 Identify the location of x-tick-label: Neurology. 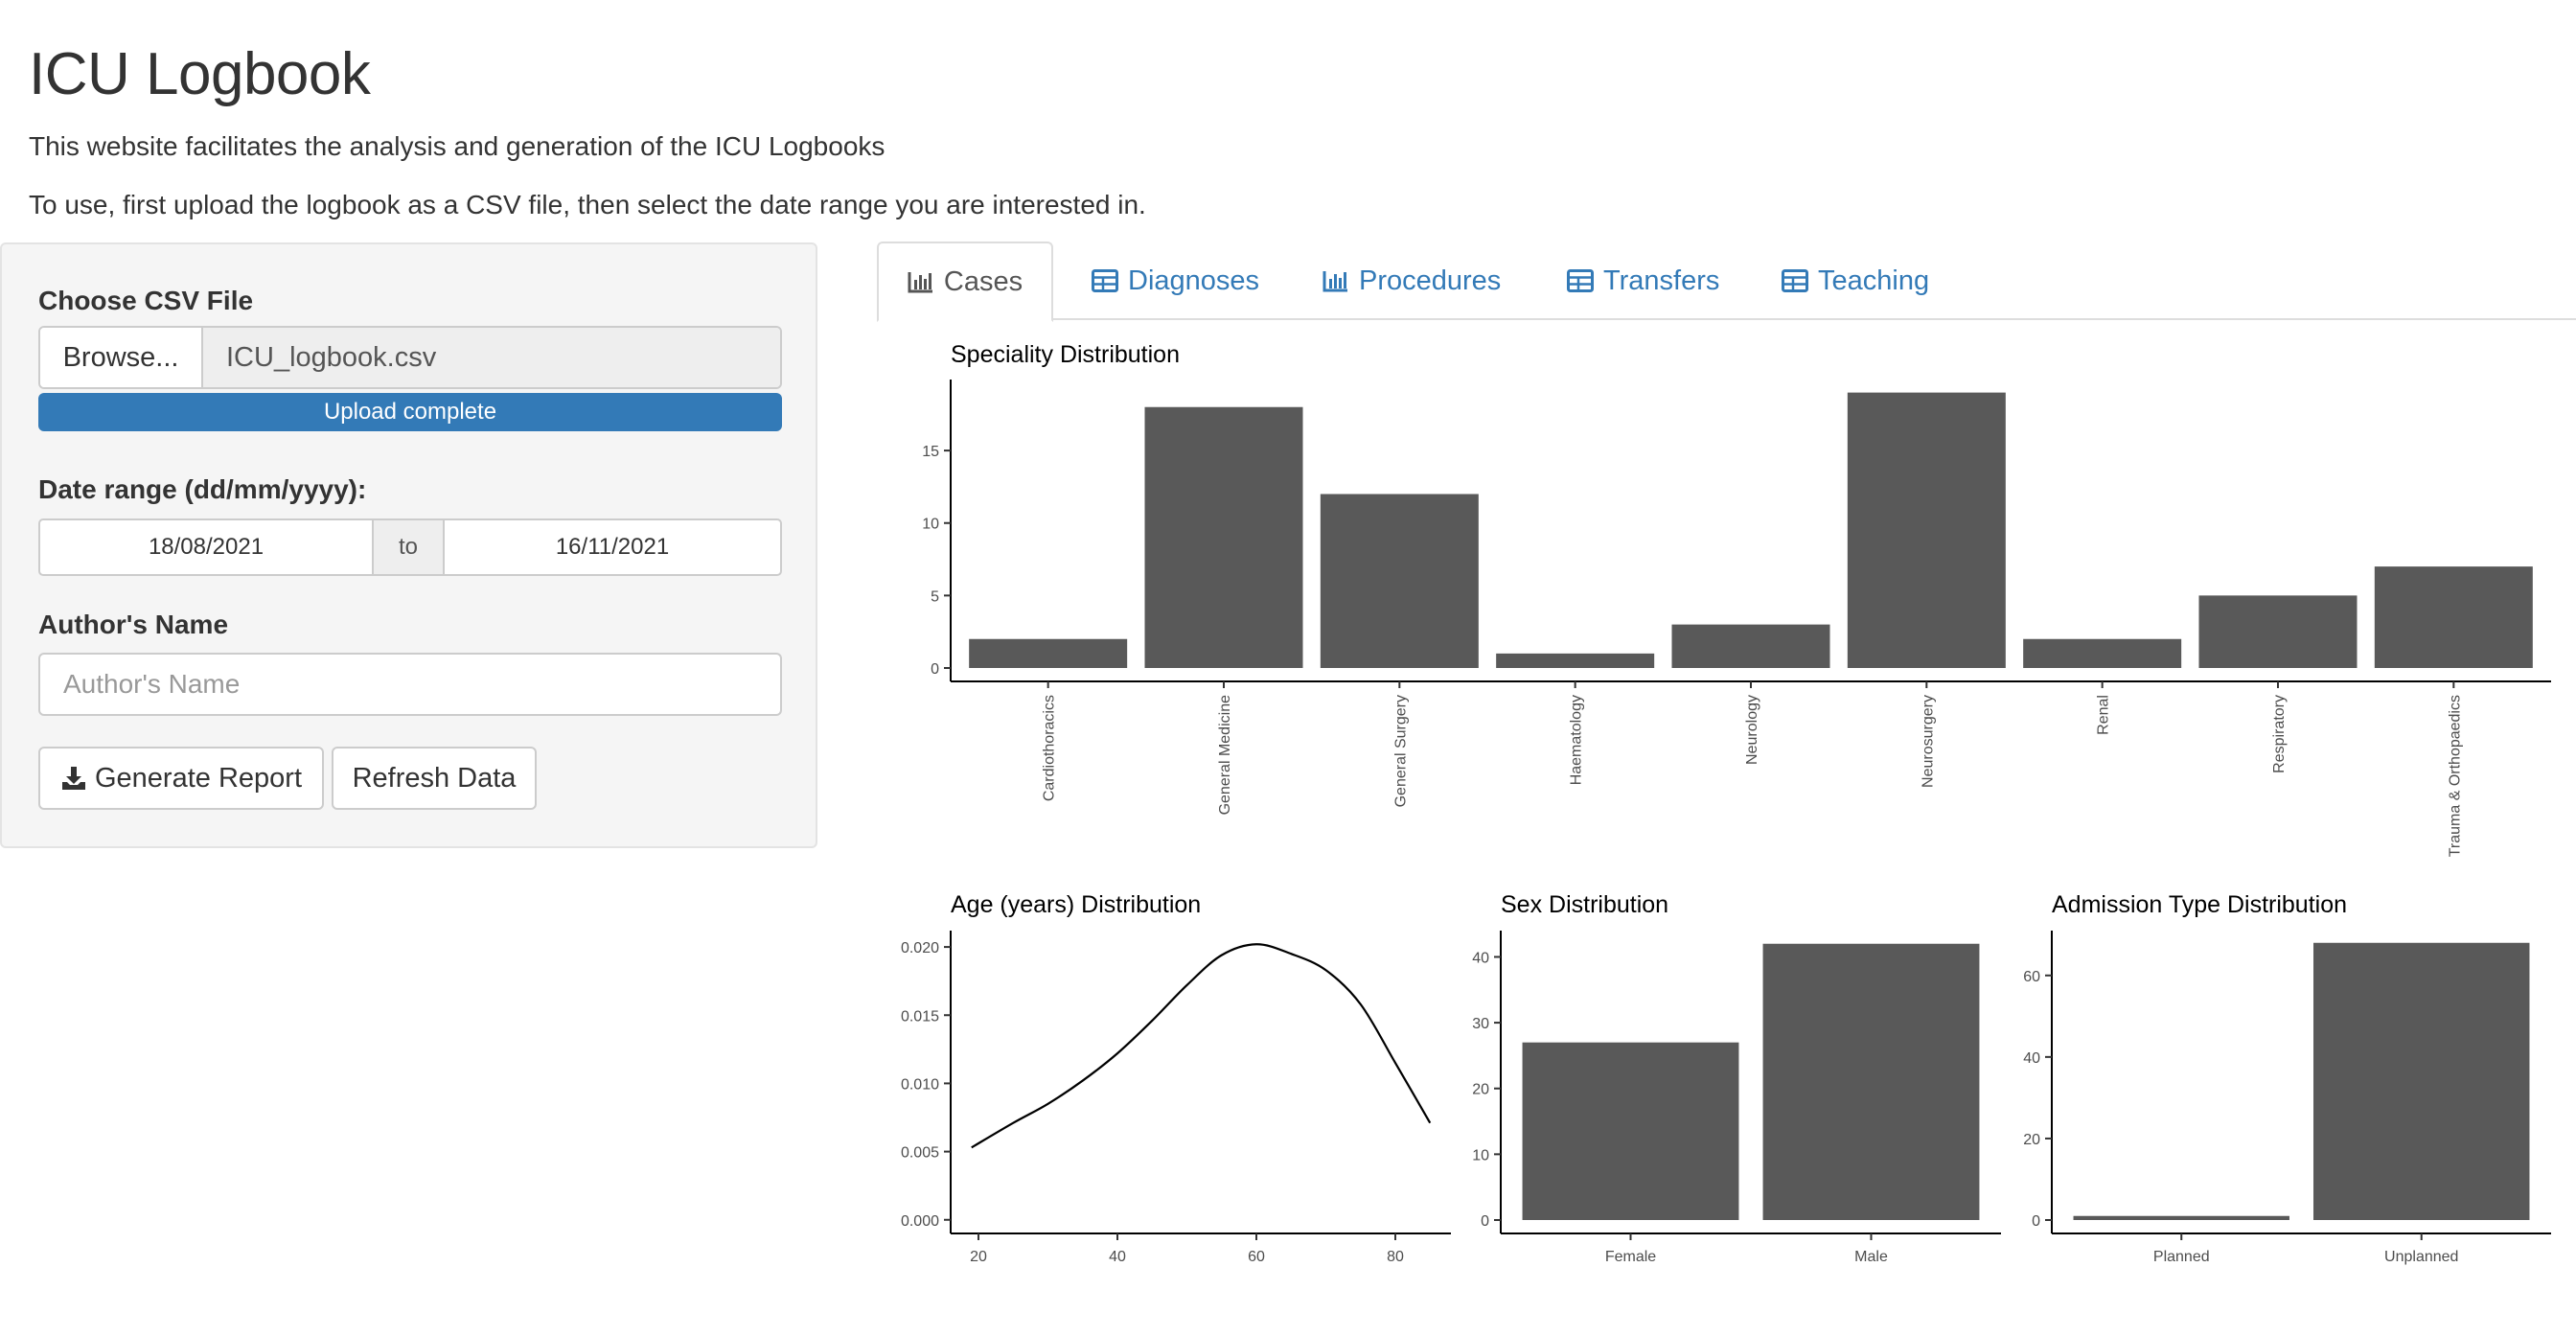
(1752, 730).